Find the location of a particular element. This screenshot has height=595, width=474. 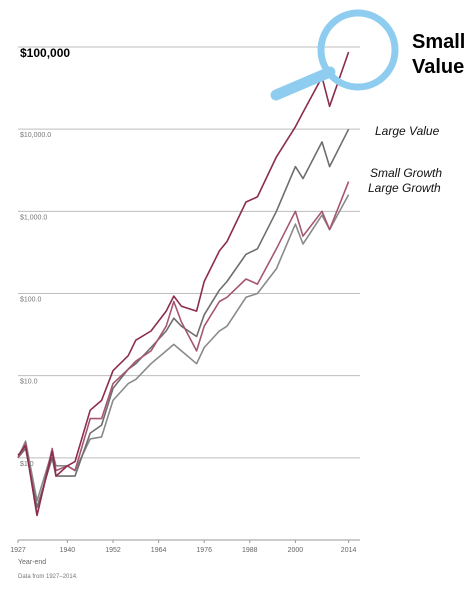

y-tick-label: $1.0 is located at coordinates (27, 464).